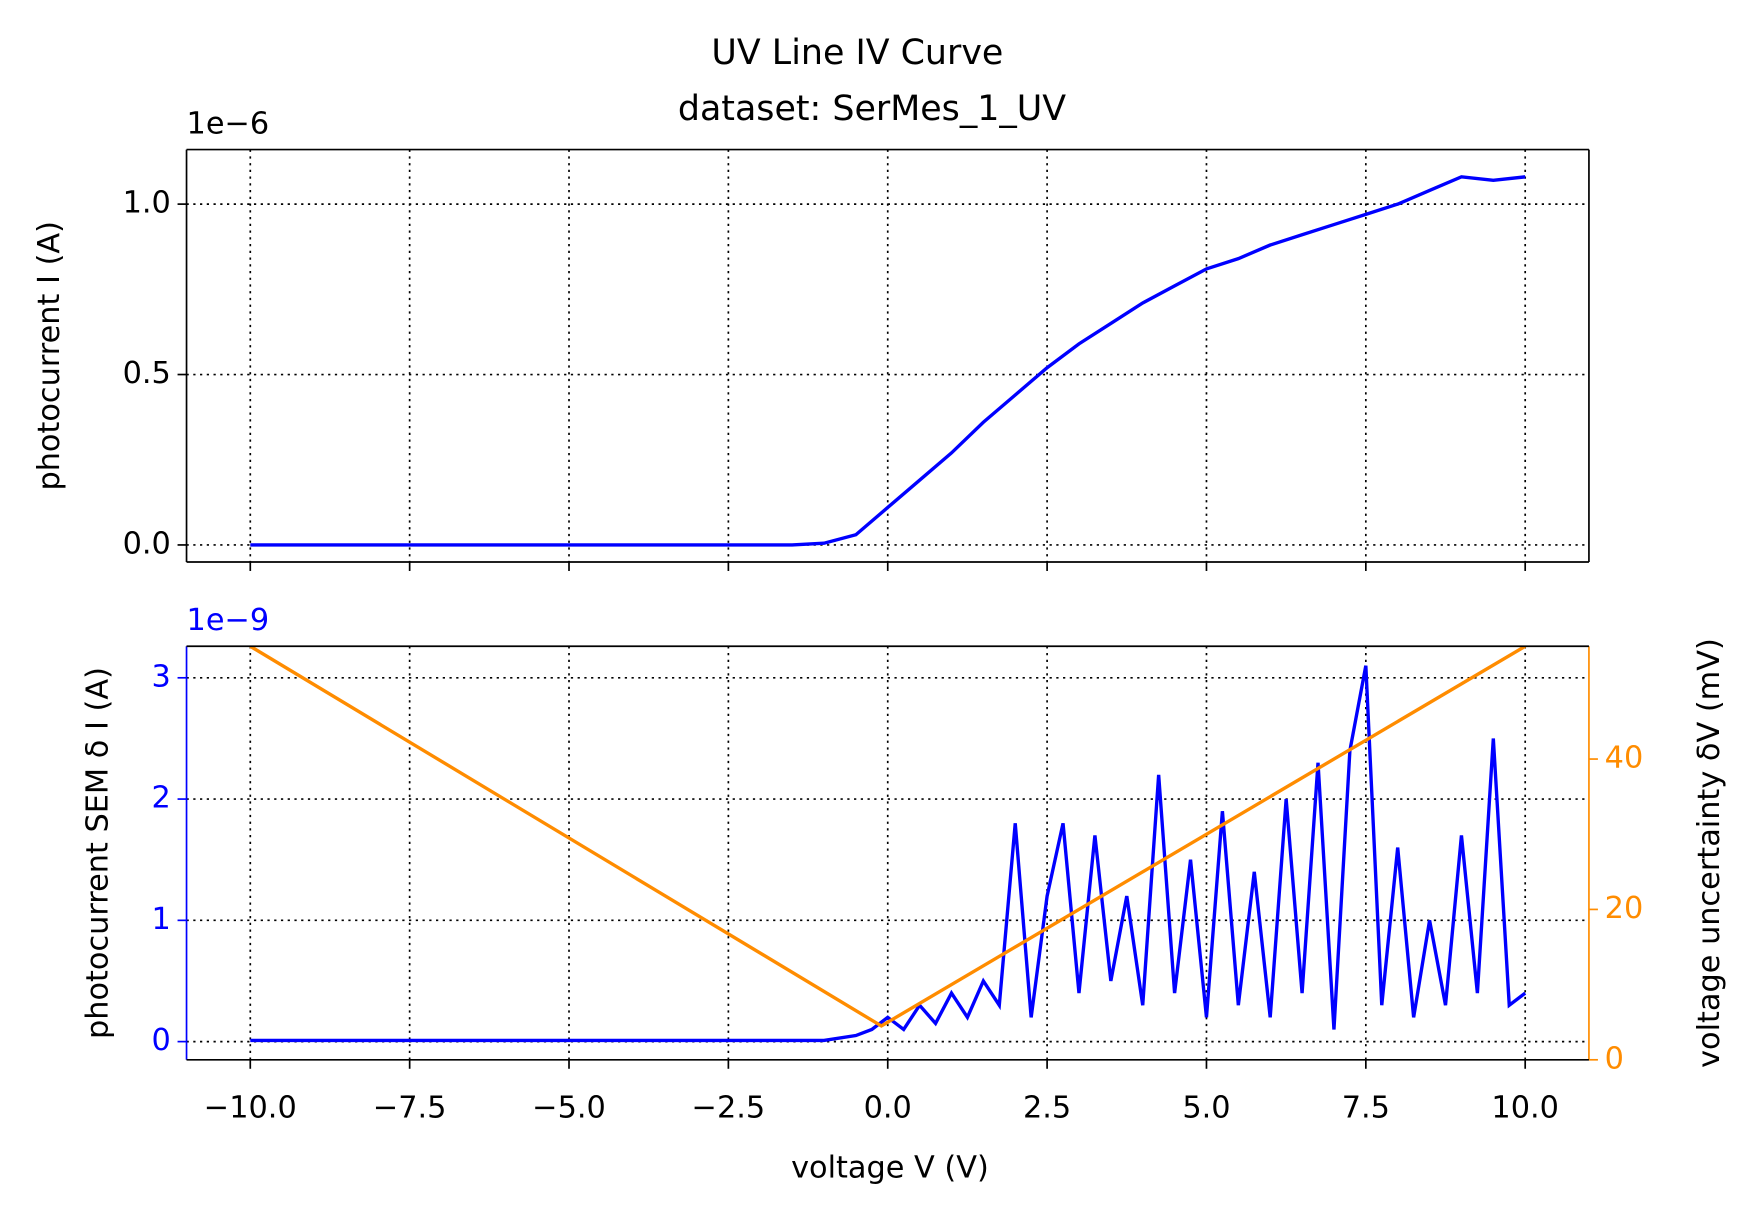  I want to click on y-tick-label: 1.0, so click(147, 203).